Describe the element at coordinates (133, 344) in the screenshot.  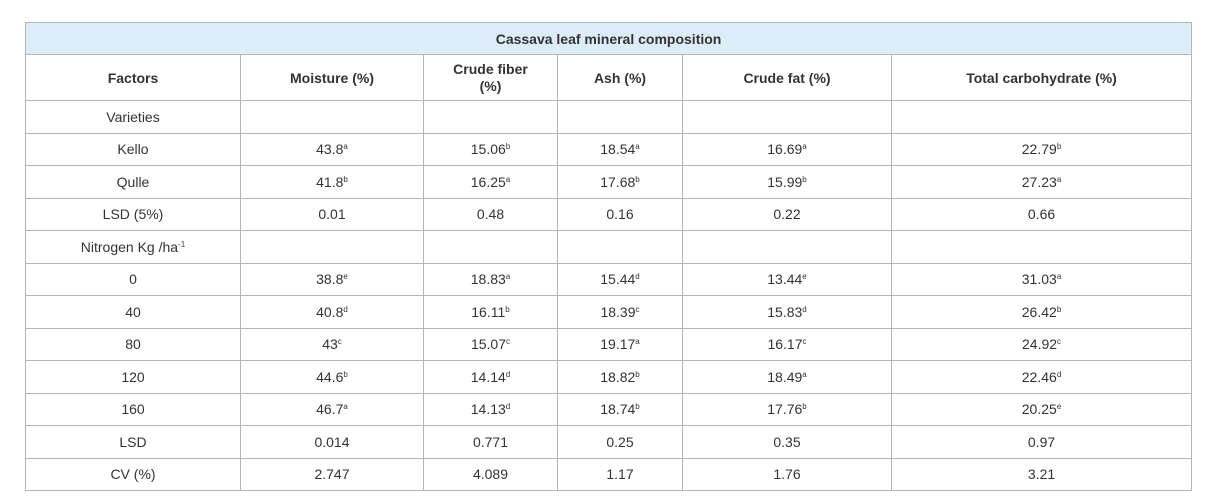
I see `row-label: 80` at that location.